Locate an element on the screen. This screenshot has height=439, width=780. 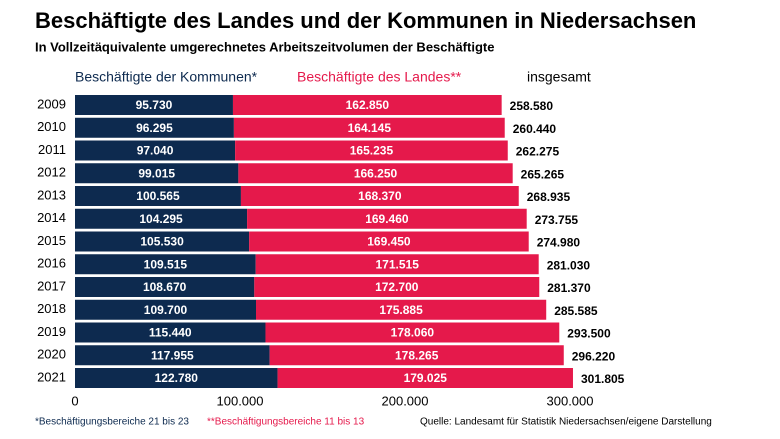
legend-label: Beschäftigte der Kommunen* is located at coordinates (166, 77).